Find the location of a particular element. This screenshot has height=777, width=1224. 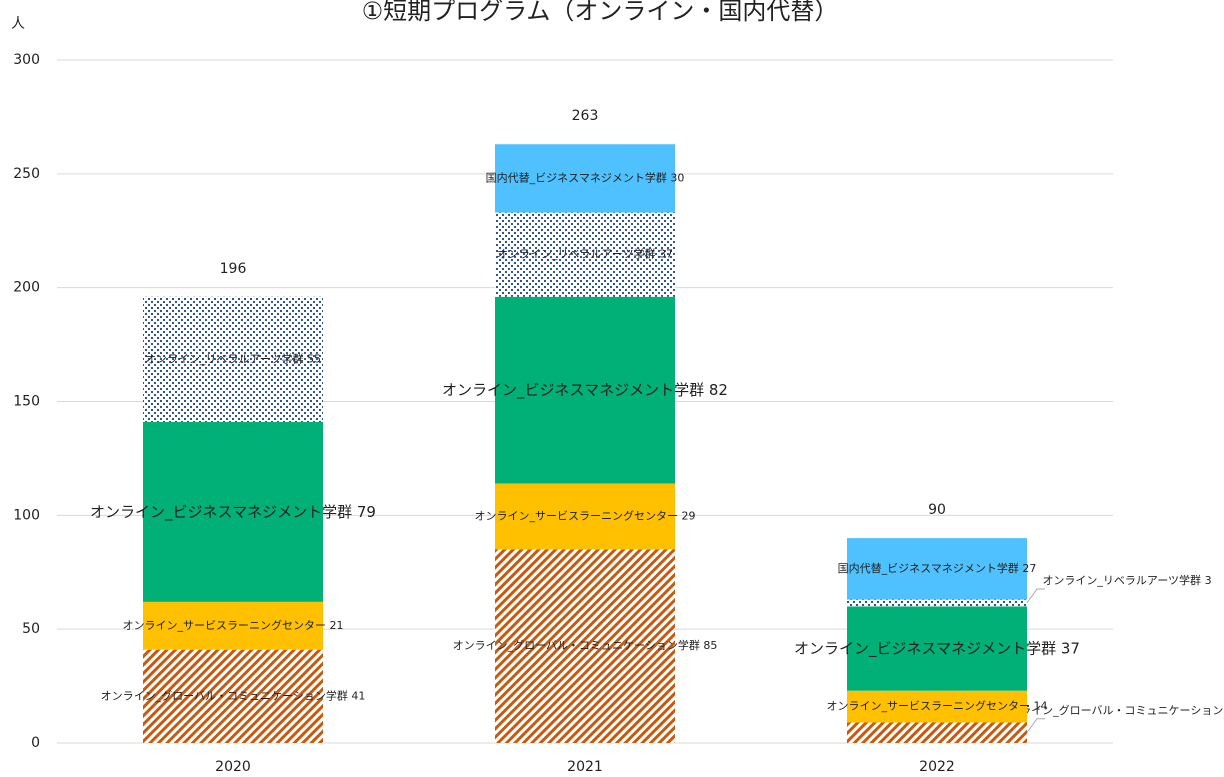

data-label: オンライン_リベラルアーツ学群 37 is located at coordinates (585, 254).